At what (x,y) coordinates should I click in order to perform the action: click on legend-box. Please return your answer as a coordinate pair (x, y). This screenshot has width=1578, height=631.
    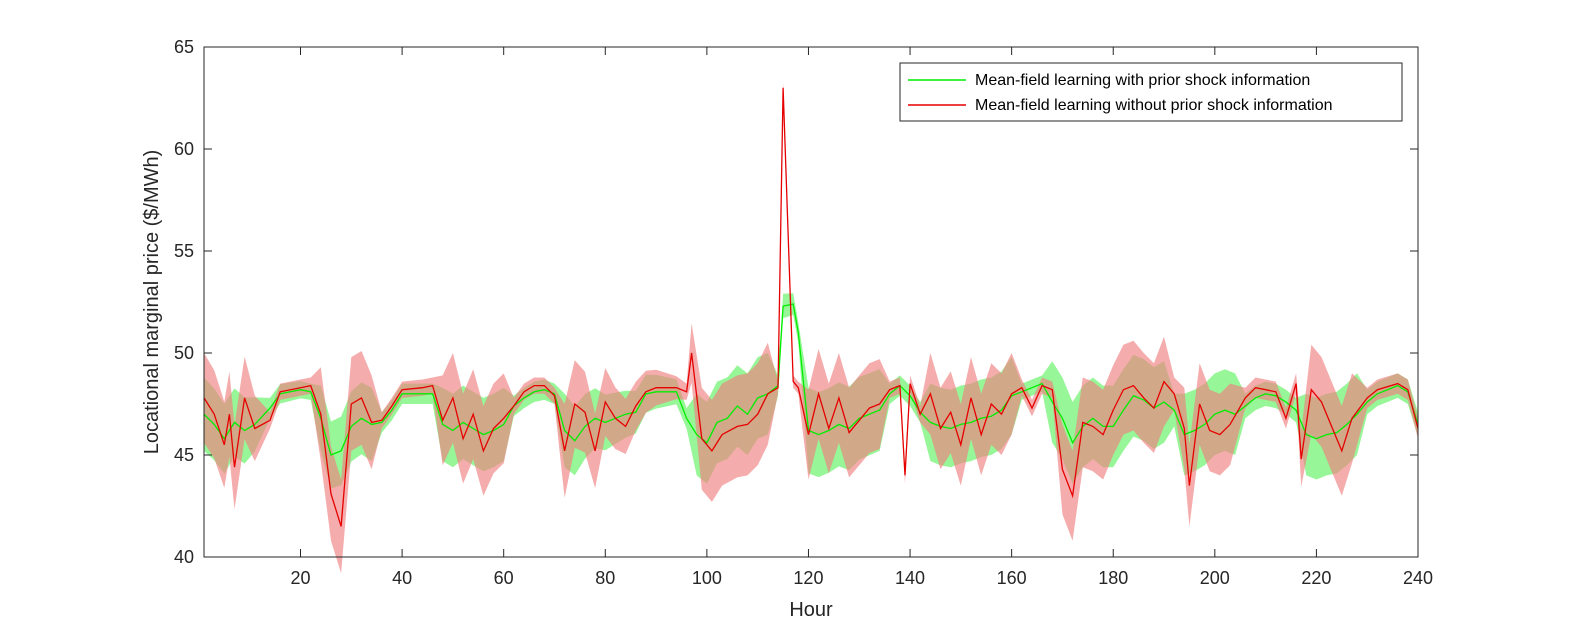
    Looking at the image, I should click on (1151, 92).